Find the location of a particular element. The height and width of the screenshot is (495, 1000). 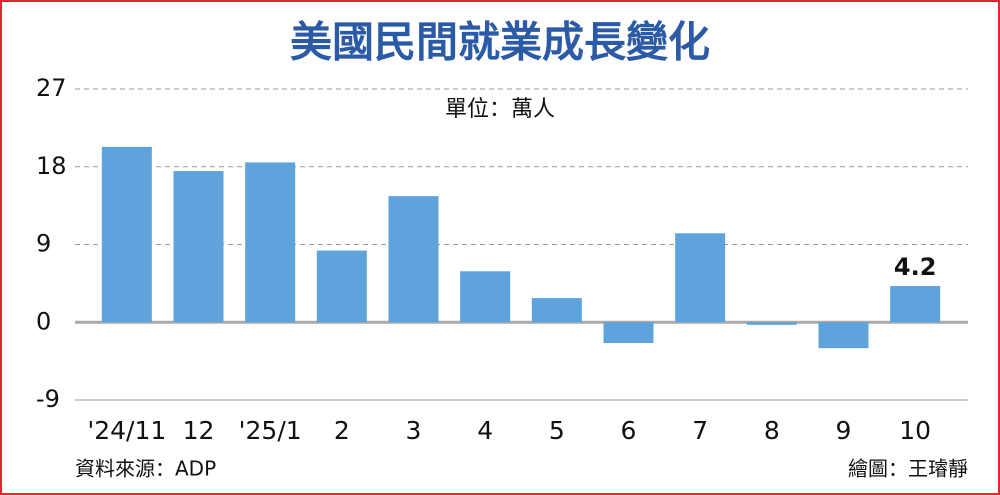

x-tick-label: 2 is located at coordinates (342, 430).